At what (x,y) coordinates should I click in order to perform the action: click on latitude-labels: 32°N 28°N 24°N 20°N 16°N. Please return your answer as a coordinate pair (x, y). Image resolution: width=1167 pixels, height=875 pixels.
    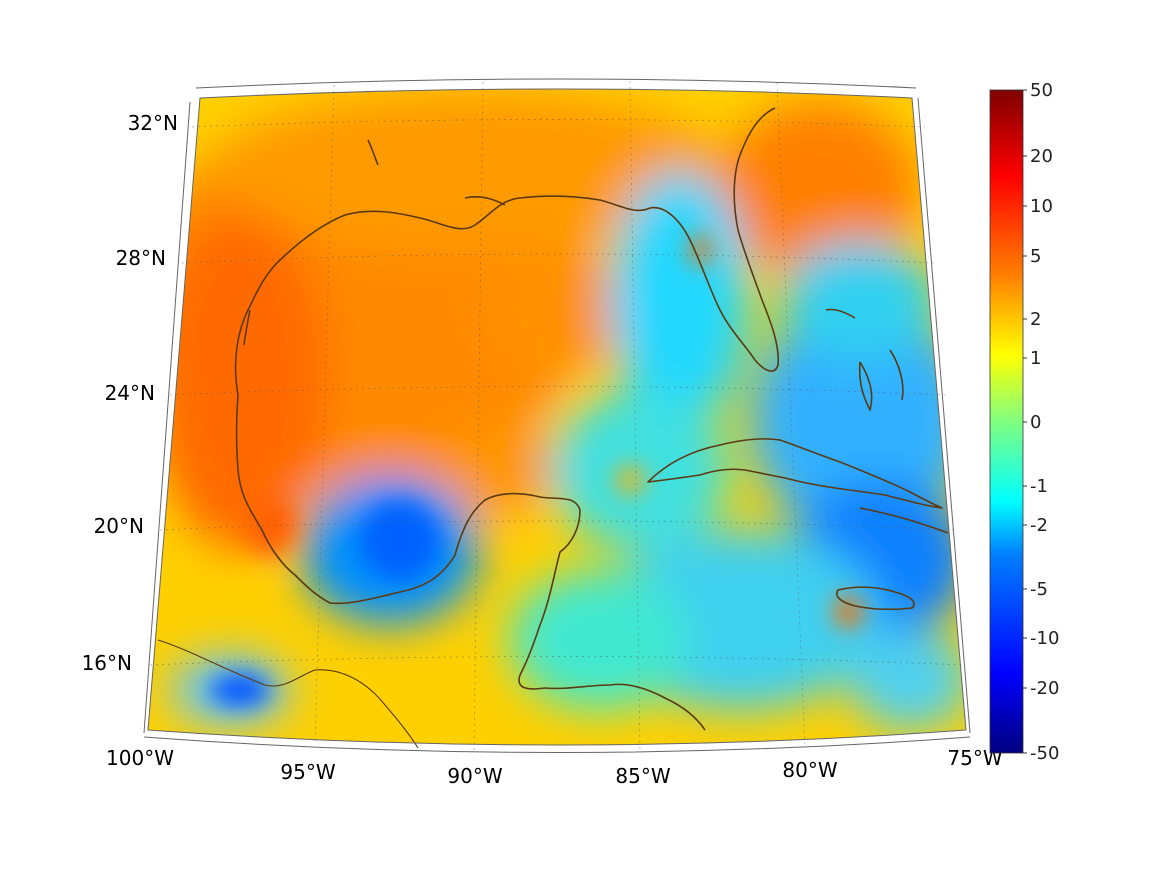
    Looking at the image, I should click on (130, 393).